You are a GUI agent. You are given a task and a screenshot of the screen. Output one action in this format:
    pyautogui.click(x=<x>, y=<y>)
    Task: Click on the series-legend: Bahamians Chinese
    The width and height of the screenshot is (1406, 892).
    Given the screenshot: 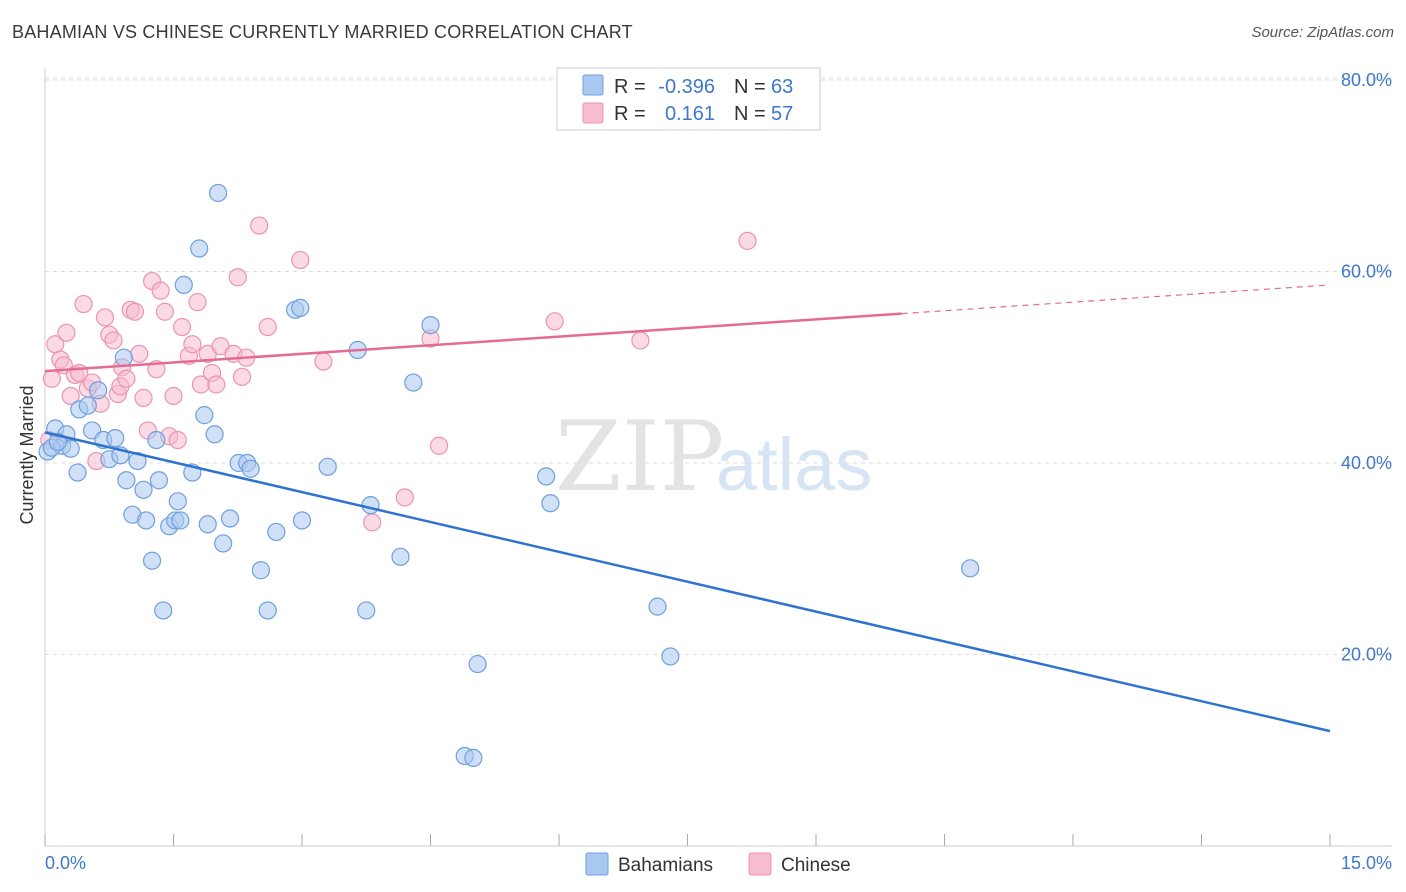 What is the action you would take?
    pyautogui.click(x=718, y=864)
    